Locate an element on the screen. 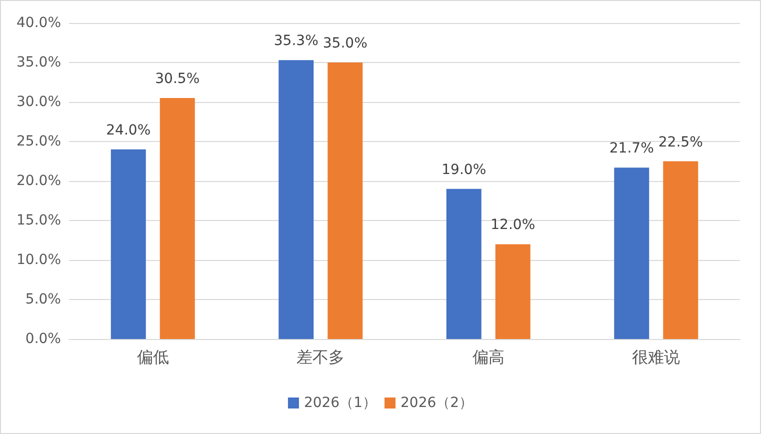  data-label: 35.0% is located at coordinates (345, 44).